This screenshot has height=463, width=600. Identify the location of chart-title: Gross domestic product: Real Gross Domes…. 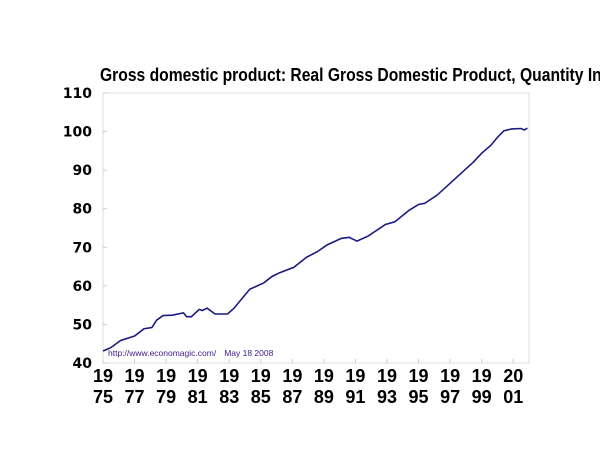
(350, 75).